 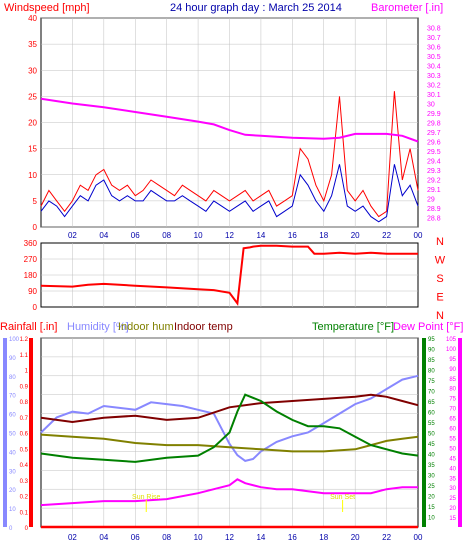 I want to click on dewpoint-tick: 15, so click(x=452, y=519).